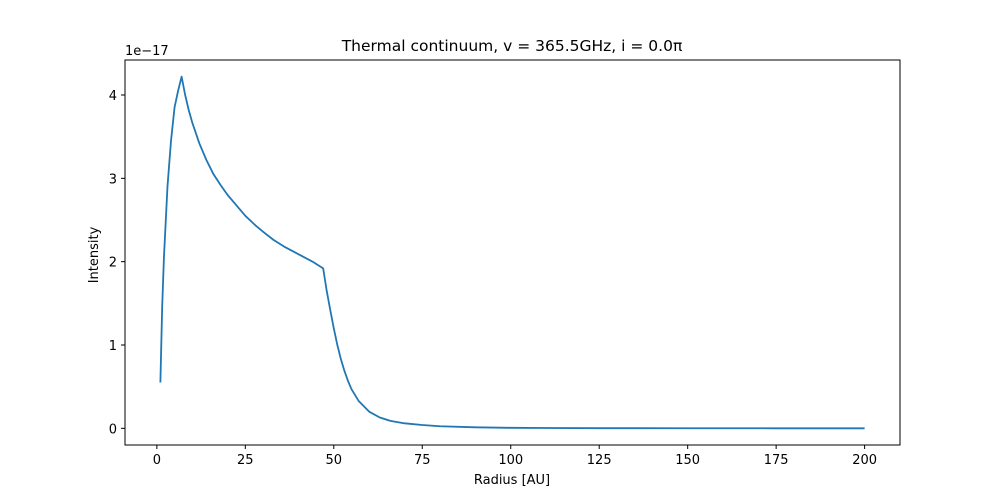 Image resolution: width=1000 pixels, height=500 pixels. Describe the element at coordinates (94, 254) in the screenshot. I see `y-axis-label: Intensity` at that location.